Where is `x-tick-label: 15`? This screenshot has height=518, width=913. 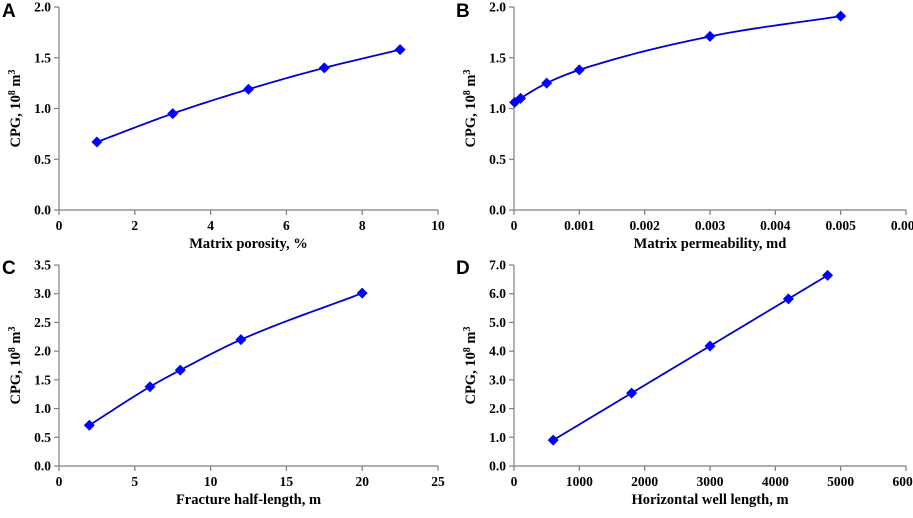
x-tick-label: 15 is located at coordinates (287, 481).